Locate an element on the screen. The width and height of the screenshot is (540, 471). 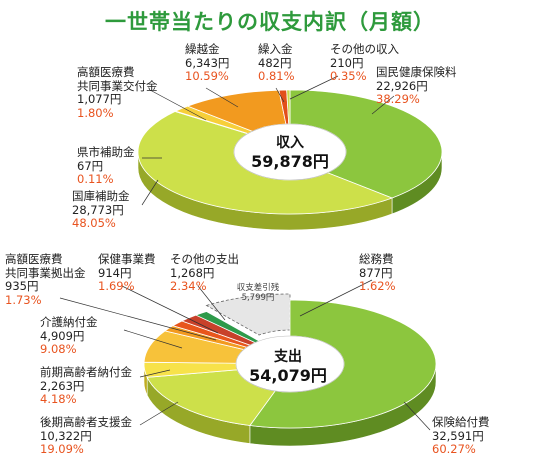
label-income-kurire: 繰入金 482円 0.81% is located at coordinates (276, 62).